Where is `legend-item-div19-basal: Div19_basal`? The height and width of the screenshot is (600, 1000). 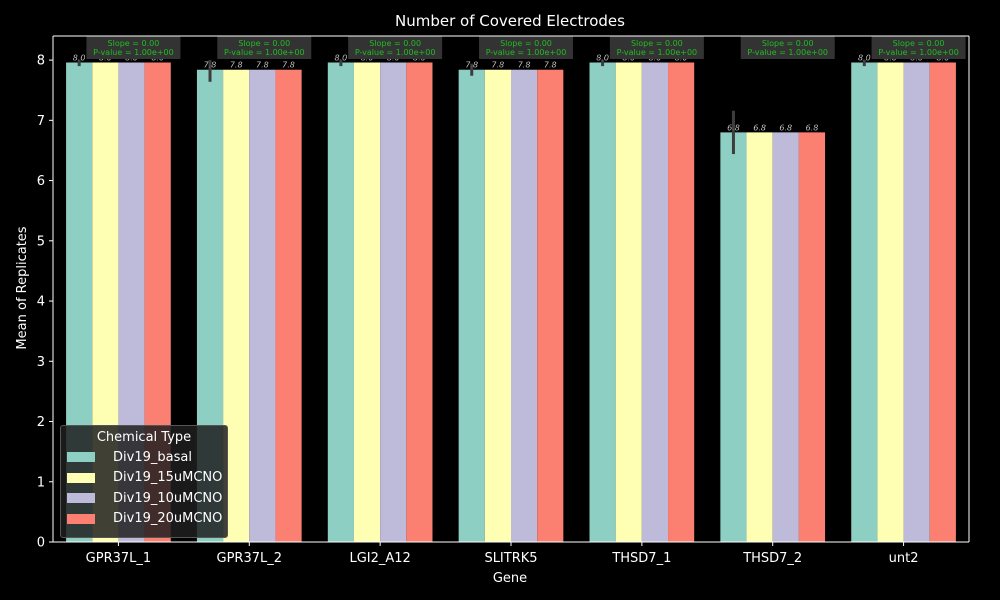
legend-item-div19-basal: Div19_basal is located at coordinates (144, 457).